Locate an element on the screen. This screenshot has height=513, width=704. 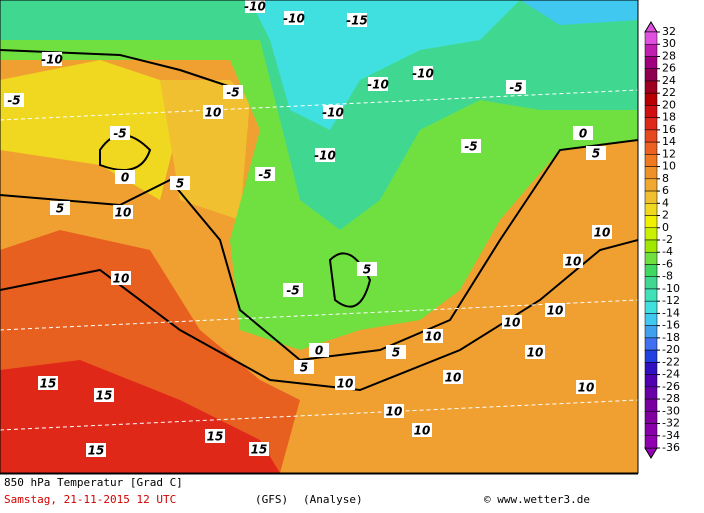
legend-tick-label: 14 is located at coordinates (669, 141).